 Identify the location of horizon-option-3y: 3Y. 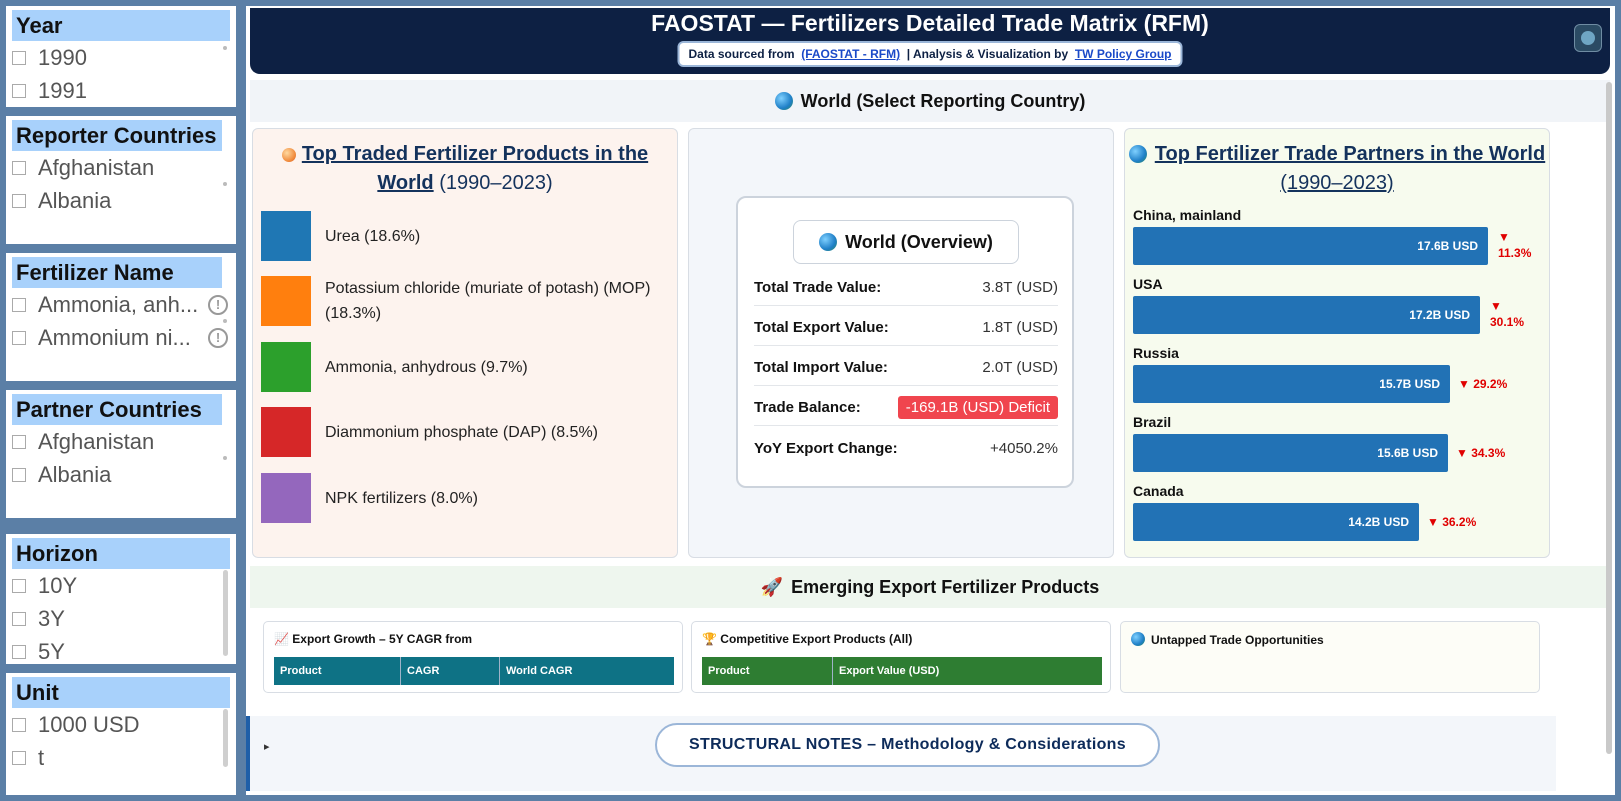
(121, 618).